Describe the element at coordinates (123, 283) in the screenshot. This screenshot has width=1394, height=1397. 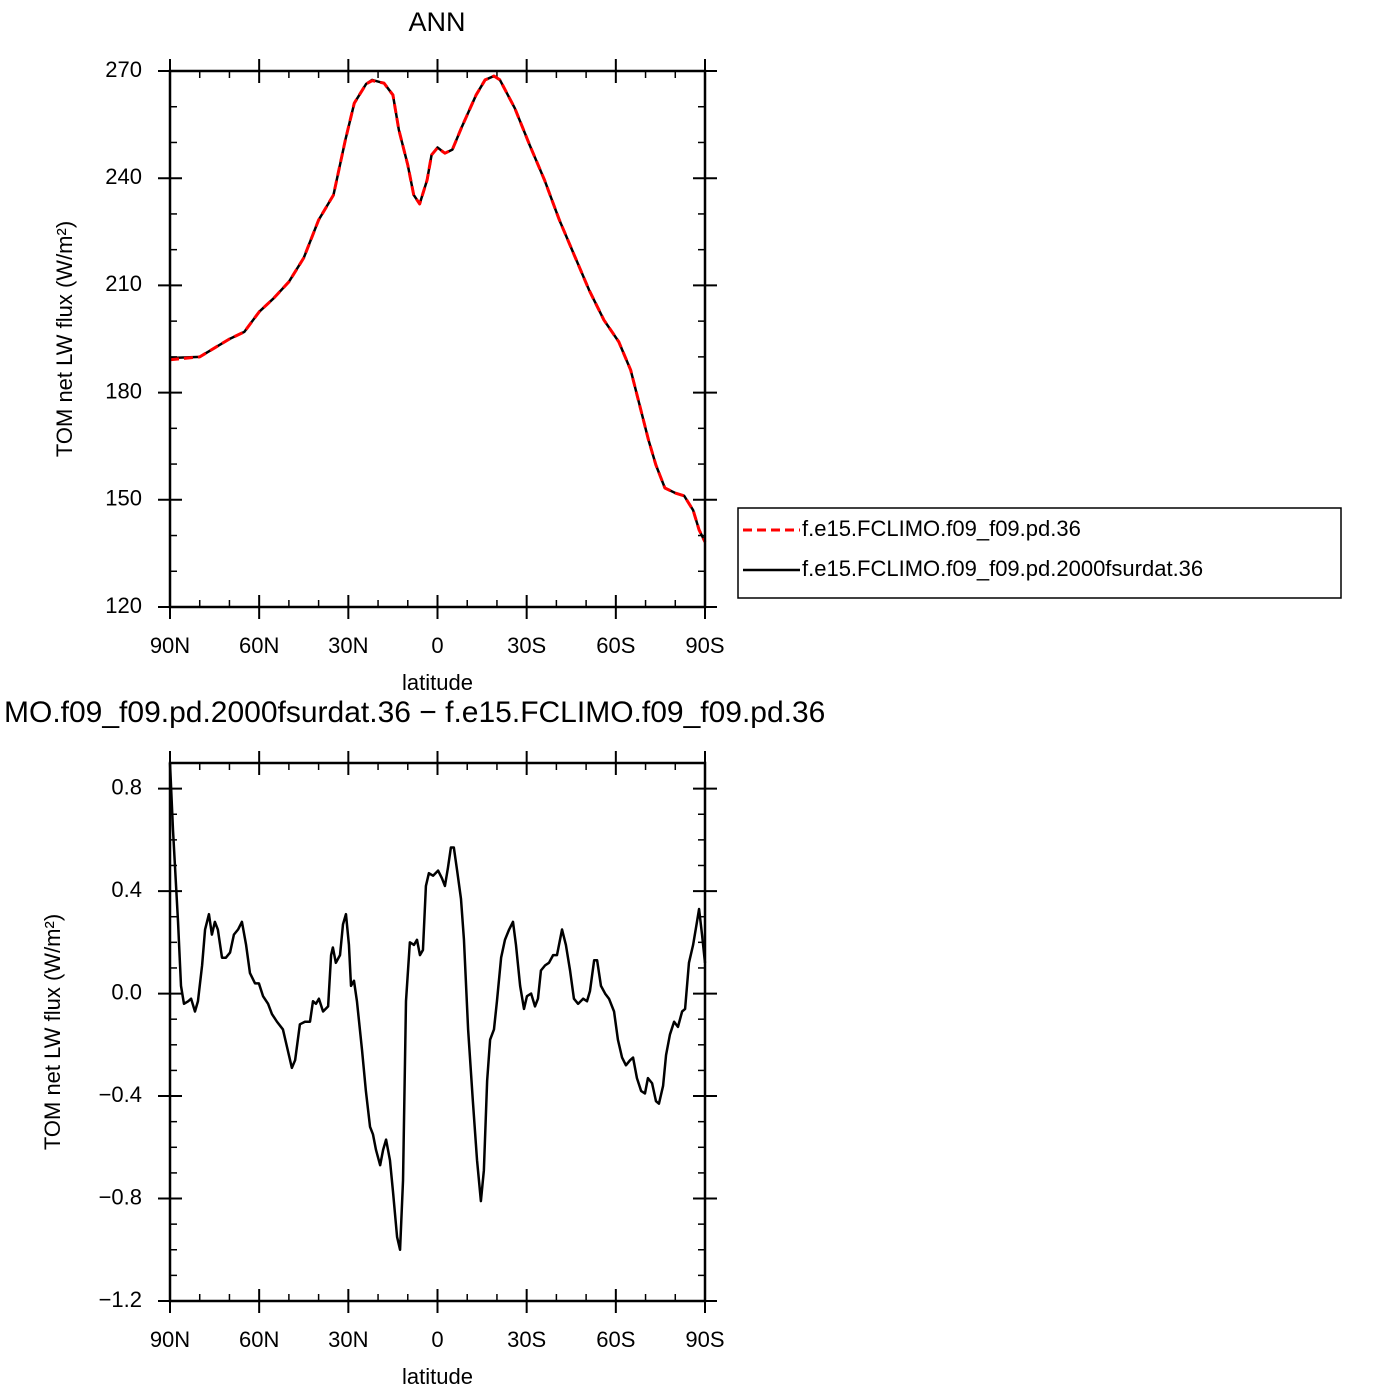
I see `y-tick-label: 210` at that location.